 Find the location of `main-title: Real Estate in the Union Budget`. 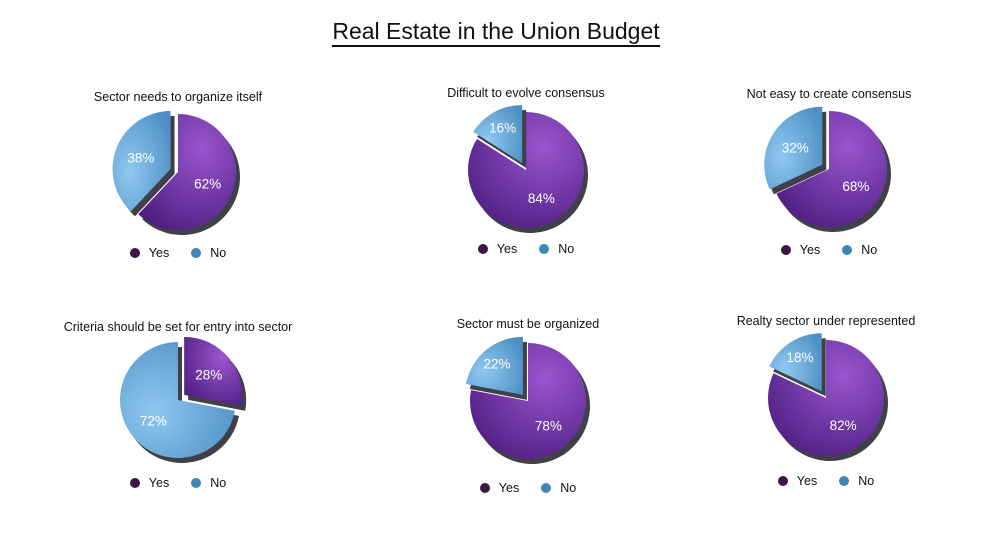

main-title: Real Estate in the Union Budget is located at coordinates (496, 32).